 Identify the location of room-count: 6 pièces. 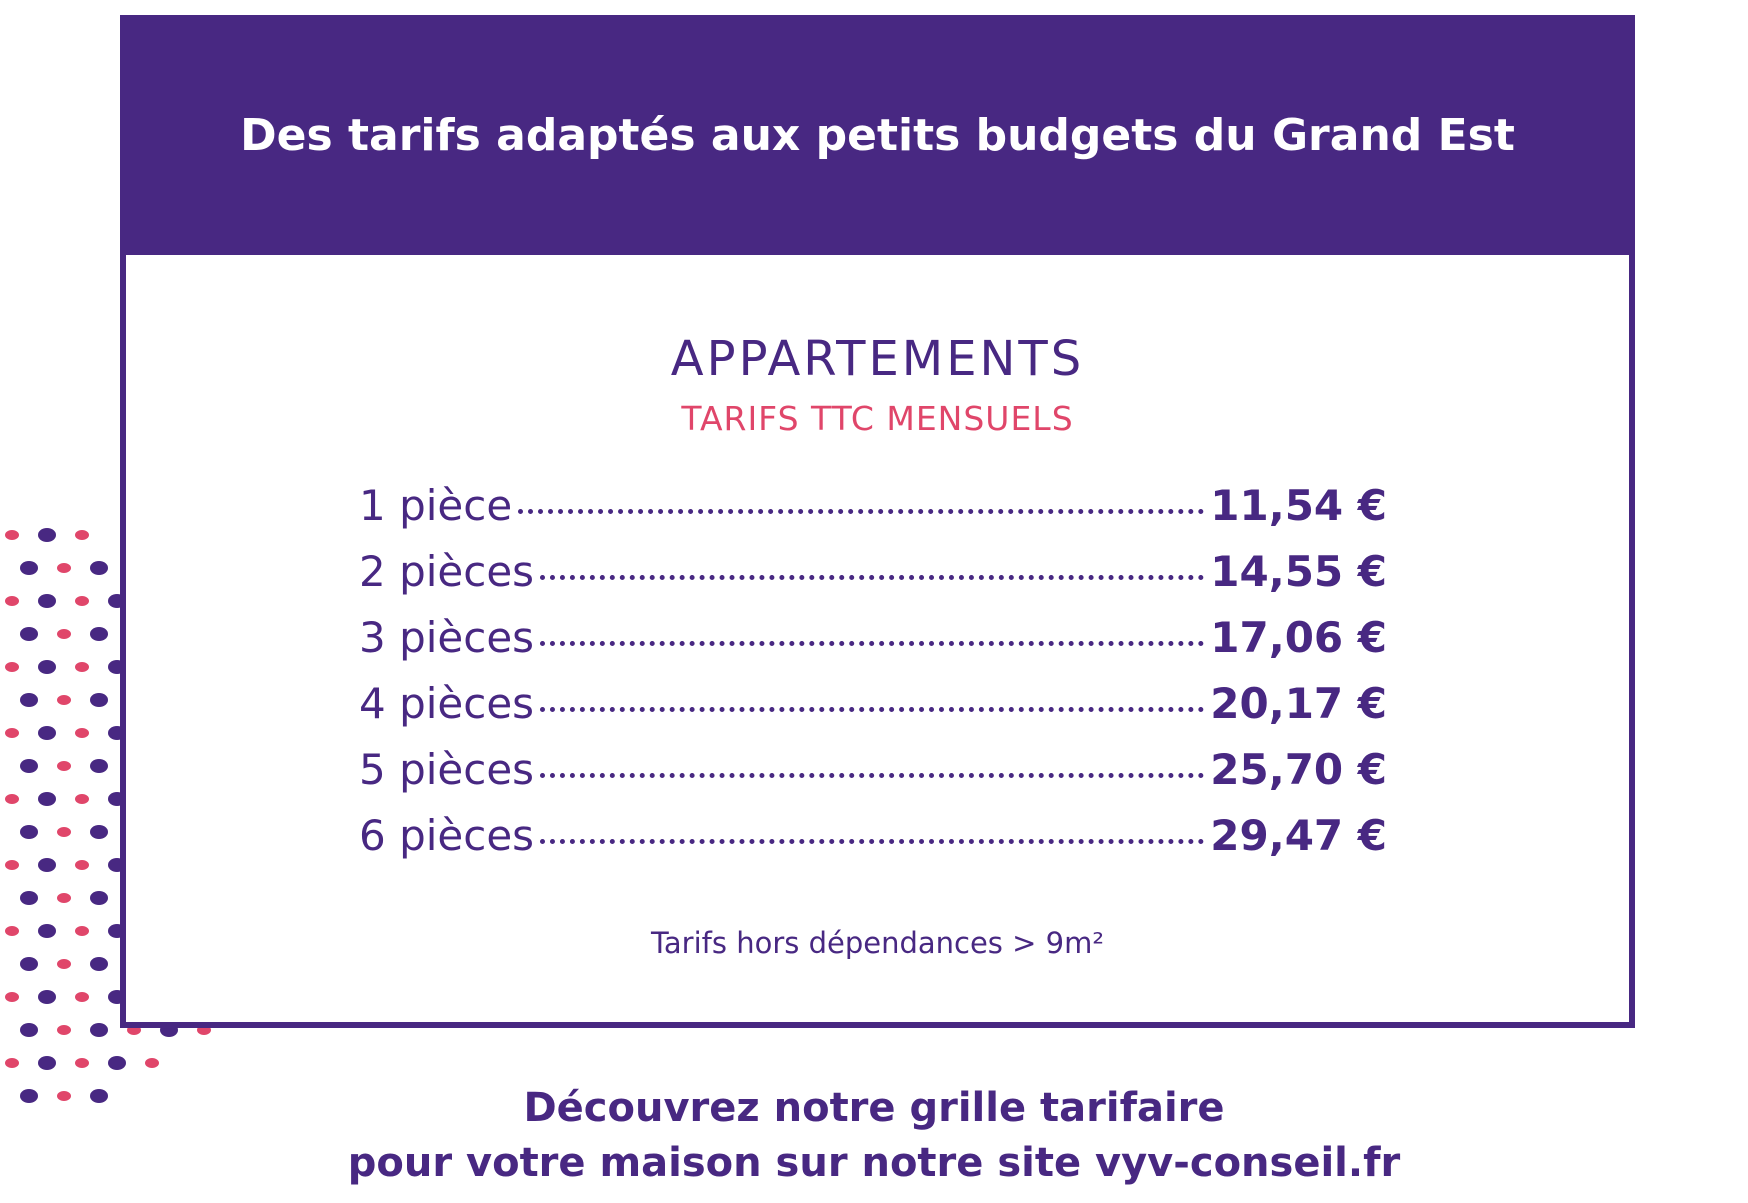
(447, 835).